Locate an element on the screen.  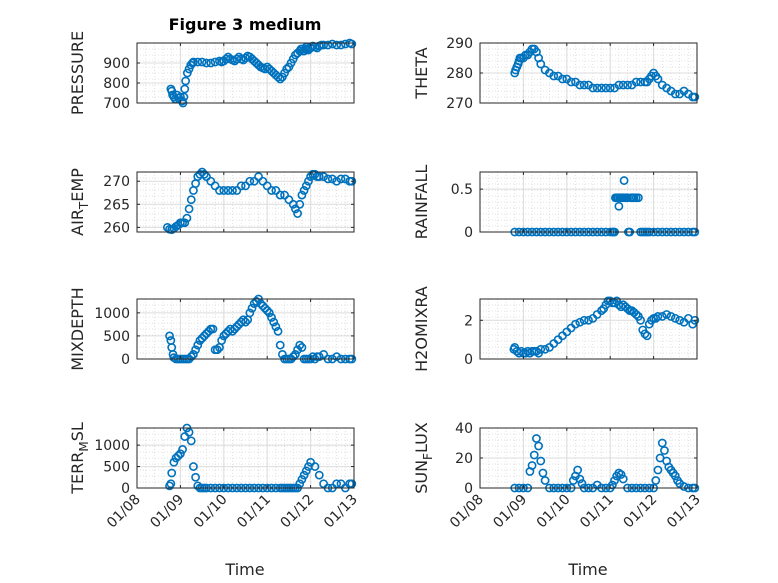
y-axis-label: MIXDEPTH is located at coordinates (77, 328).